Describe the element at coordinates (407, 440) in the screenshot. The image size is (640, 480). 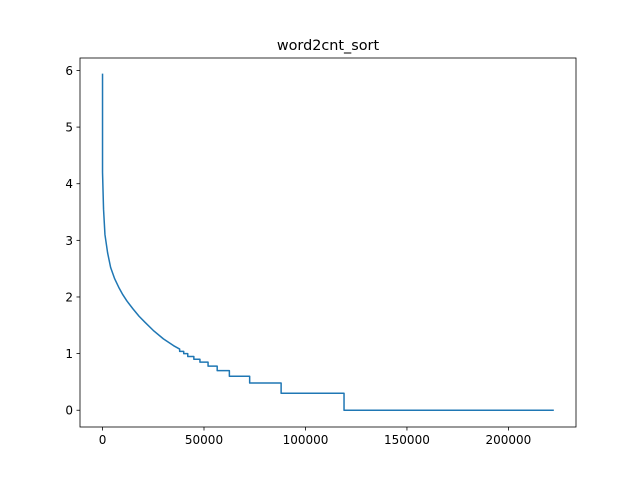
I see `x-tick-label: 150000` at that location.